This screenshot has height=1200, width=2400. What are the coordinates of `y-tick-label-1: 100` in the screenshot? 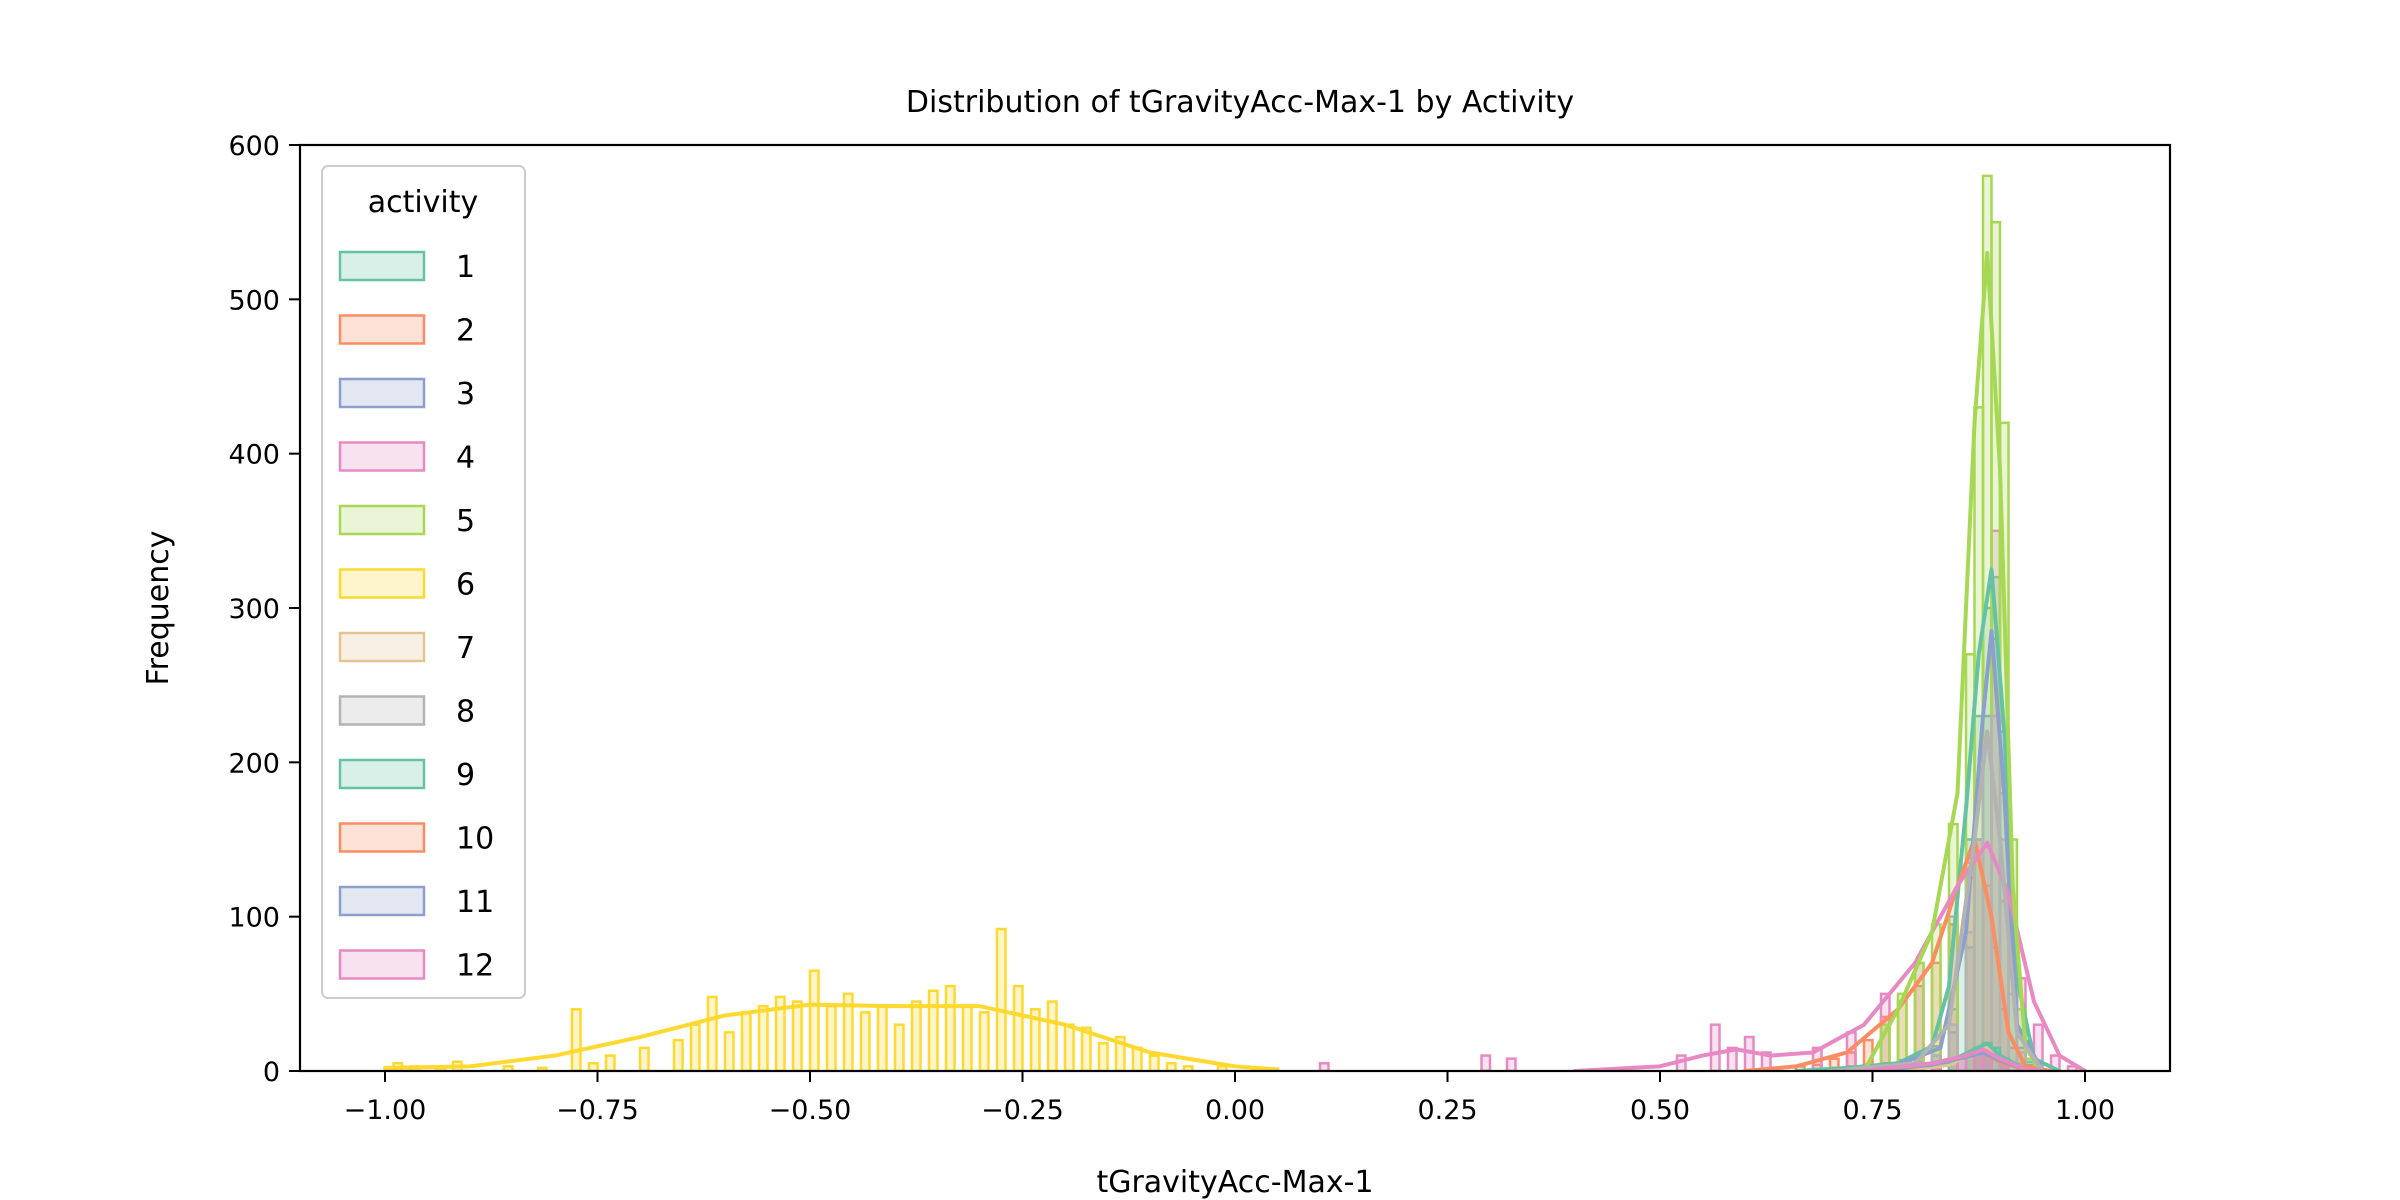 It's located at (254, 918).